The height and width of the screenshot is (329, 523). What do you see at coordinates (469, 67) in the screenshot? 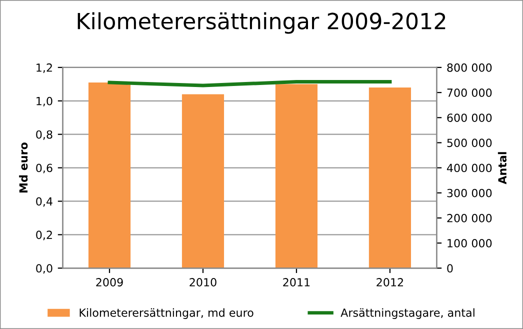
I see `y2-tick-label: 800 000` at bounding box center [469, 67].